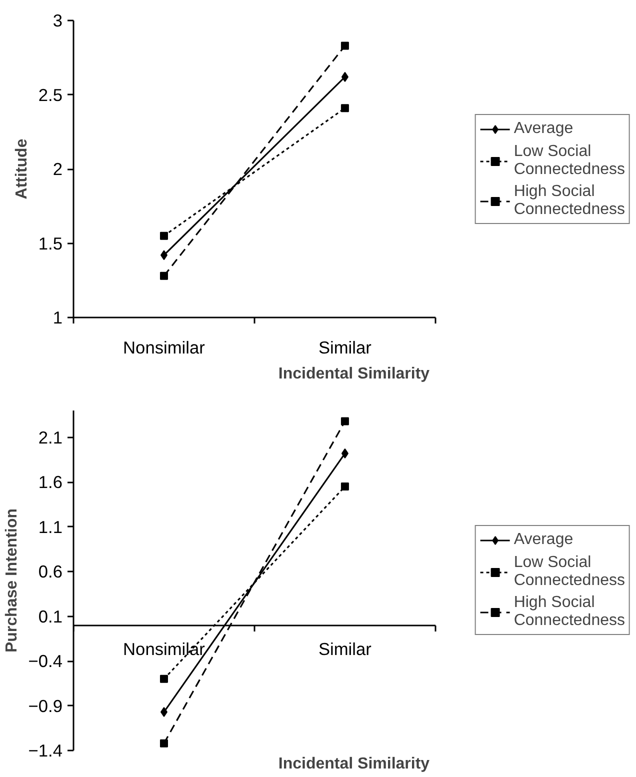 The image size is (636, 777). Describe the element at coordinates (45, 750) in the screenshot. I see `y-tick-label: −1.4` at that location.